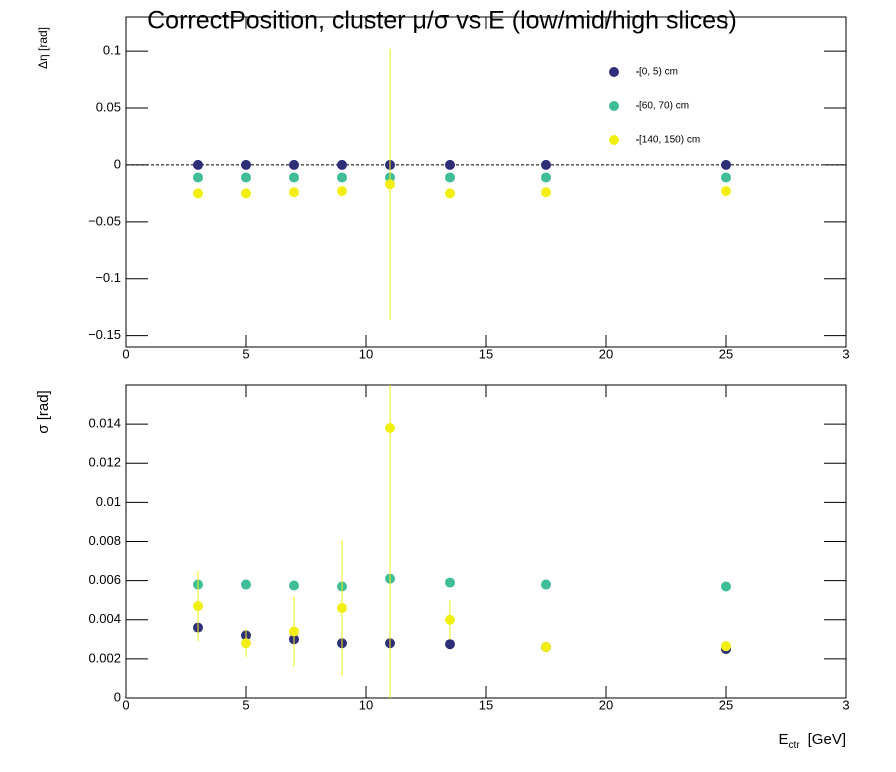  What do you see at coordinates (104, 579) in the screenshot?
I see `y-tick-label: 0.006` at bounding box center [104, 579].